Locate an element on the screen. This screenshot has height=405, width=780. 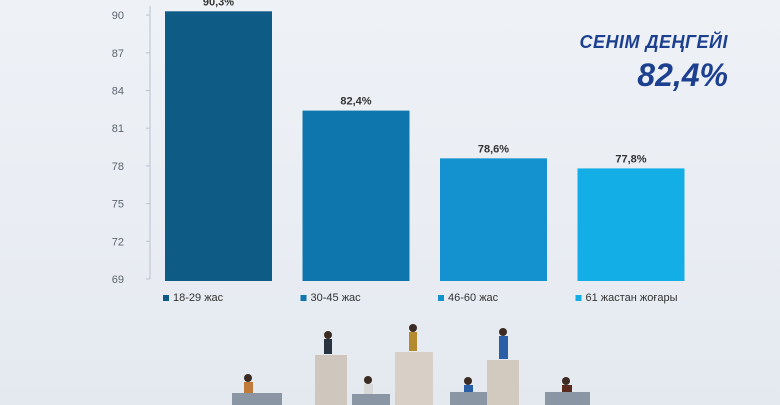
trust-level-callout: СЕНІМ ДЕҢГЕЙІ 82,4% is located at coordinates (653, 63).